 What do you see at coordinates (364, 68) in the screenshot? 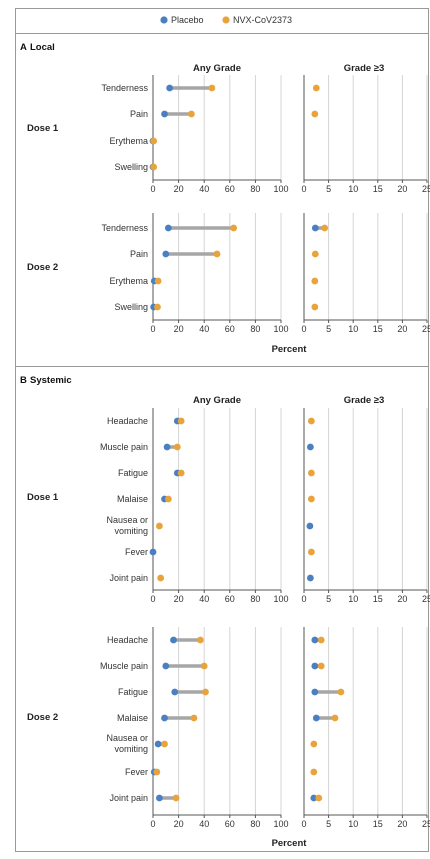
I see `grade3-header: Grade ≥3` at bounding box center [364, 68].